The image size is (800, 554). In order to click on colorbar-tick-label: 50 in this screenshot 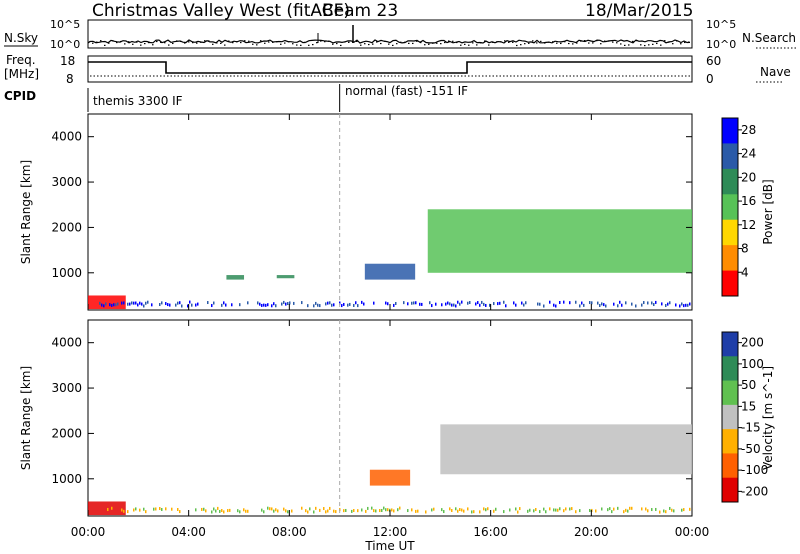, I will do `click(748, 385)`.